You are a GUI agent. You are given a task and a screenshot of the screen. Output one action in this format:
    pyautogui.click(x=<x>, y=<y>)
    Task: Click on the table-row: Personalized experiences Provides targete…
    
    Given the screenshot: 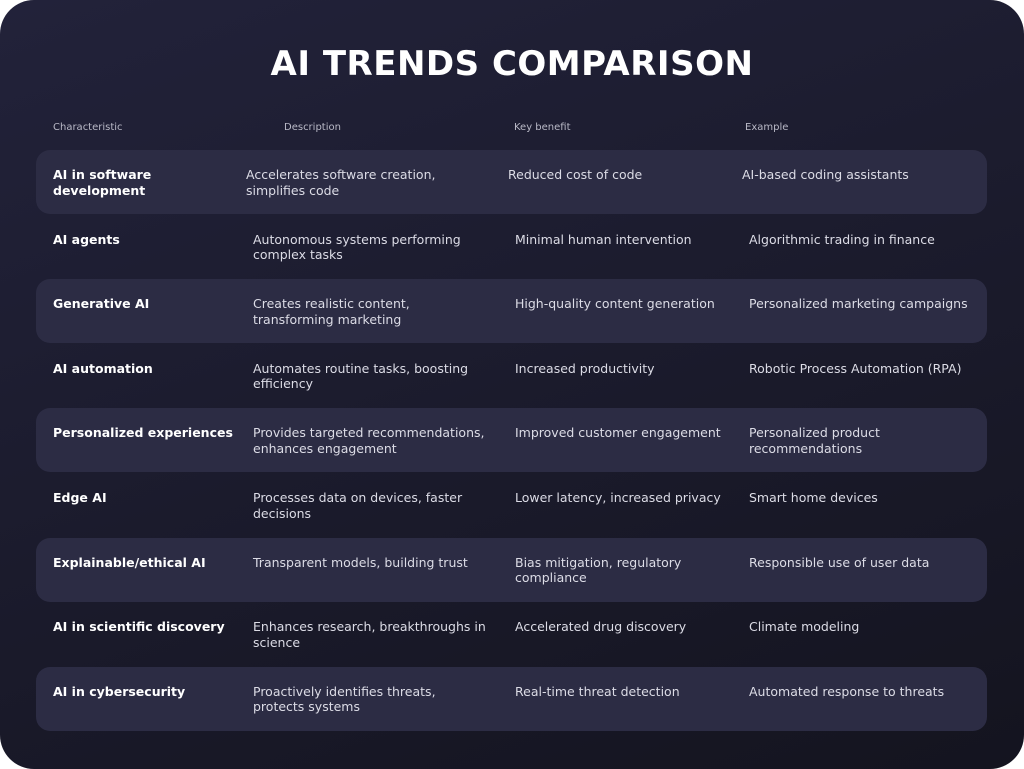 What is the action you would take?
    pyautogui.click(x=511, y=440)
    